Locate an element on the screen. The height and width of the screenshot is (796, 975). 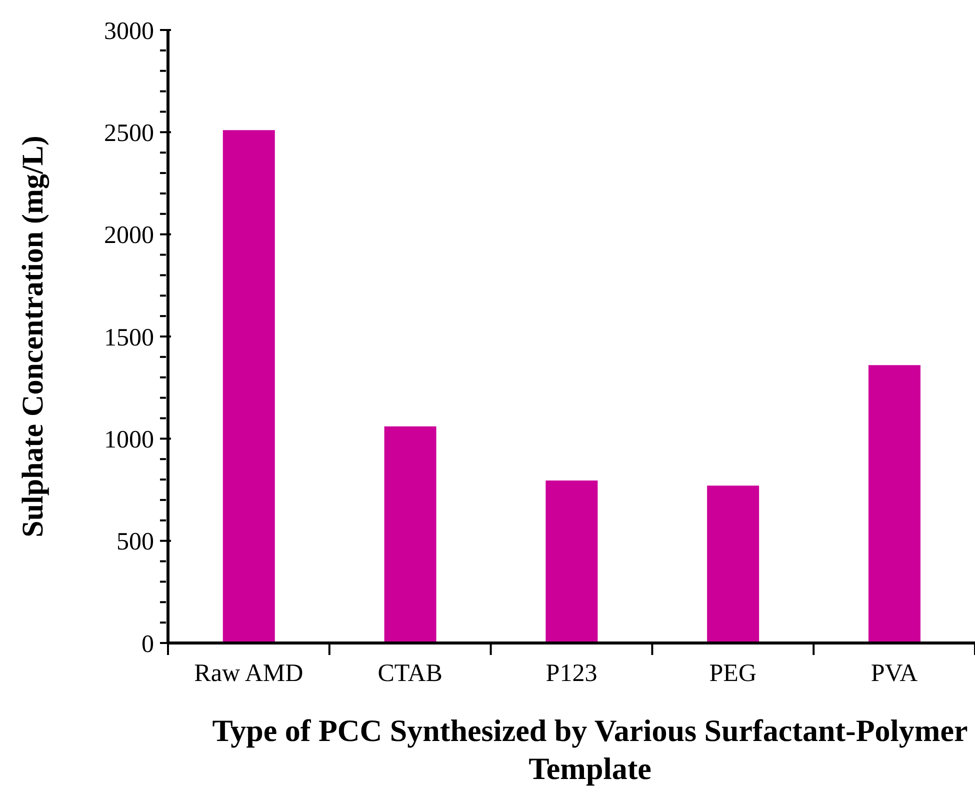
x-tick-label: Raw AMD is located at coordinates (249, 673).